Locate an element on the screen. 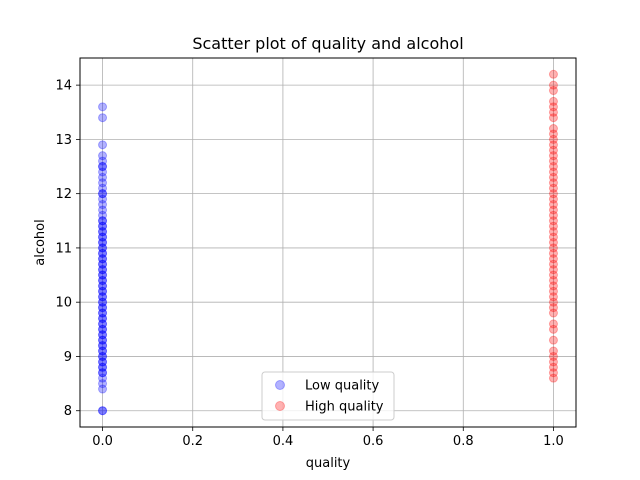 Image resolution: width=640 pixels, height=480 pixels. x-axis-label: quality is located at coordinates (328, 463).